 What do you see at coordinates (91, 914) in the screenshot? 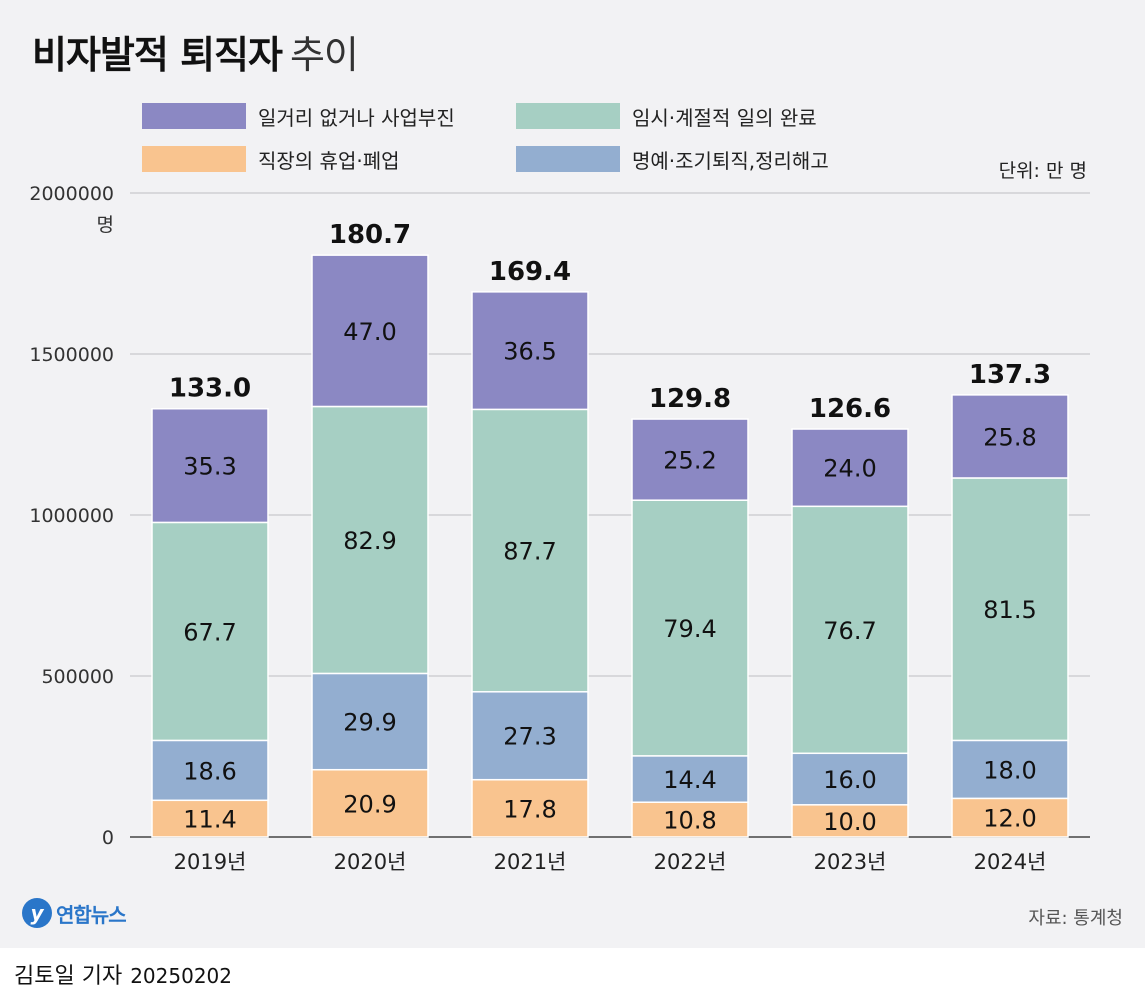
I see `logo-name: 연합뉴스` at bounding box center [91, 914].